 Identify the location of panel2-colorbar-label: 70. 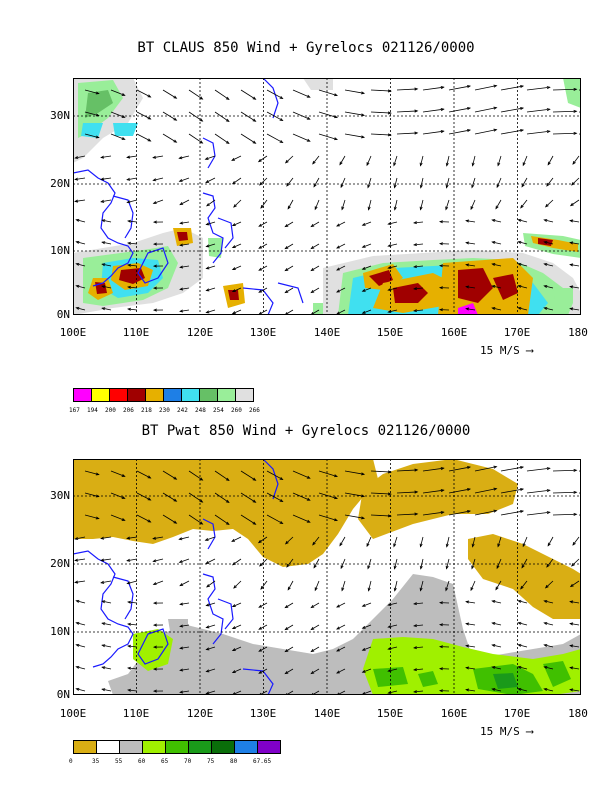
(188, 761).